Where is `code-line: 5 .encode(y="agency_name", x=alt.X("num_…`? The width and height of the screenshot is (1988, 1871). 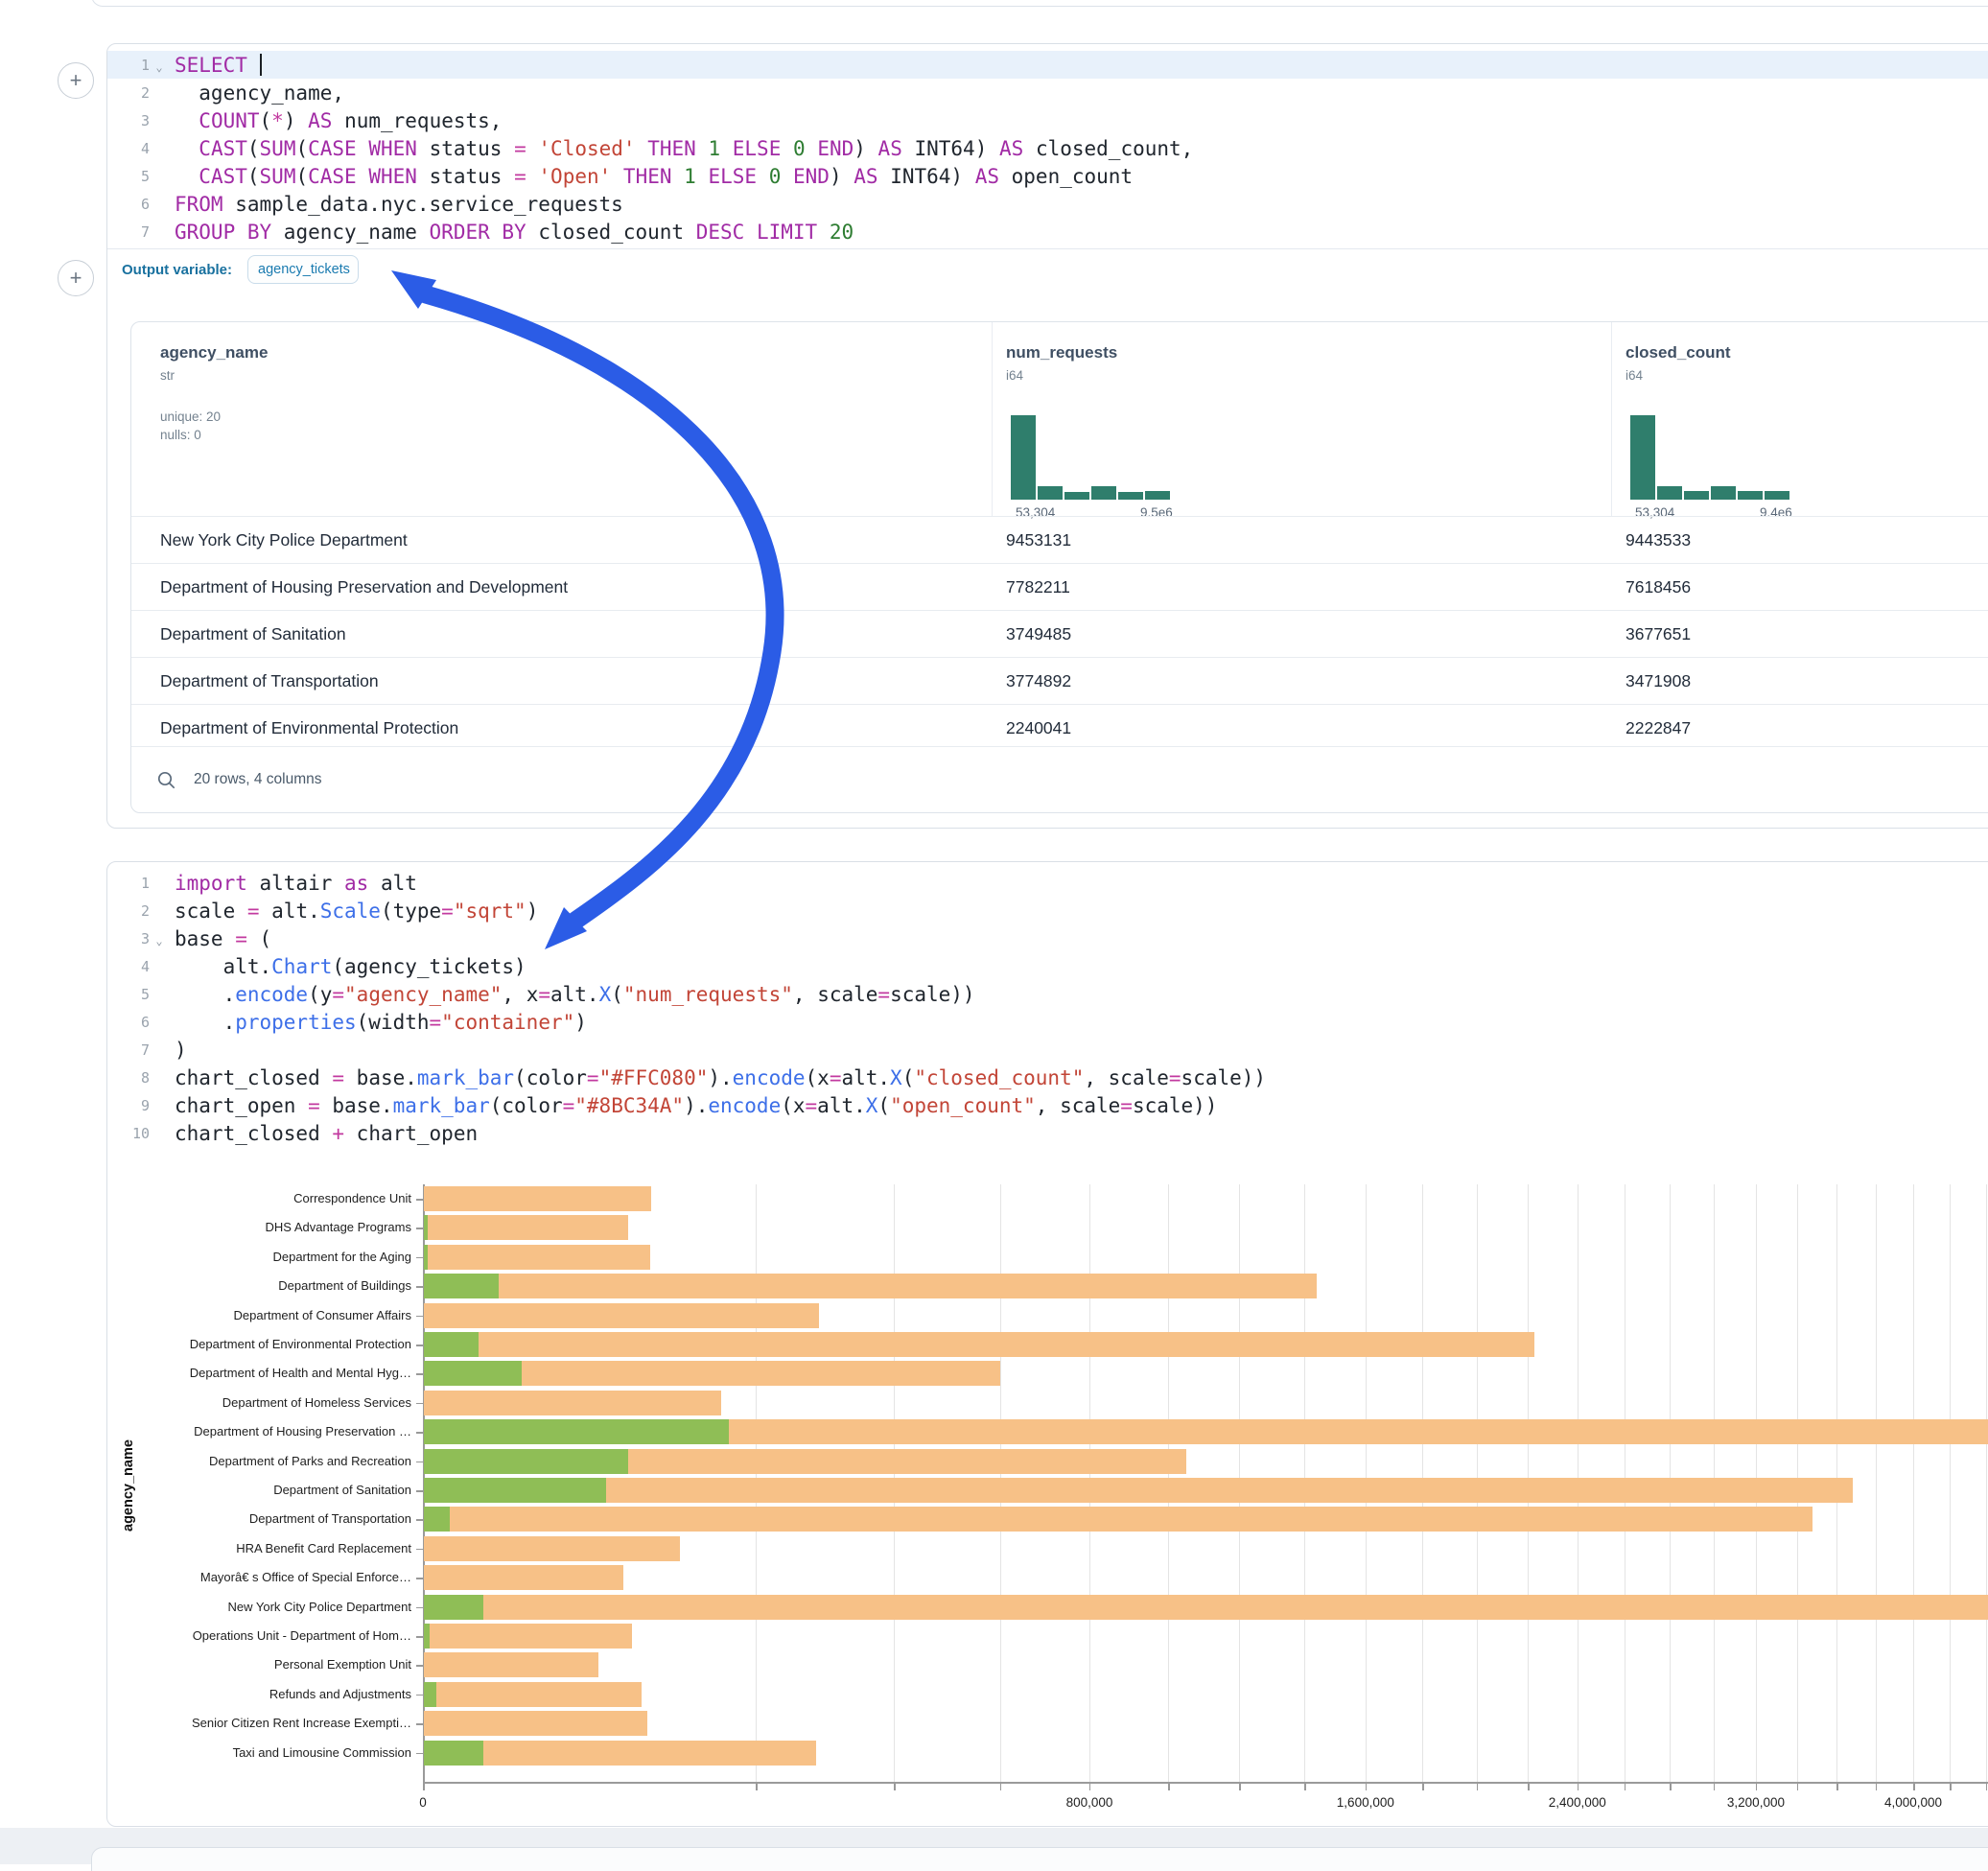 code-line: 5 .encode(y="agency_name", x=alt.X("num_… is located at coordinates (1048, 994).